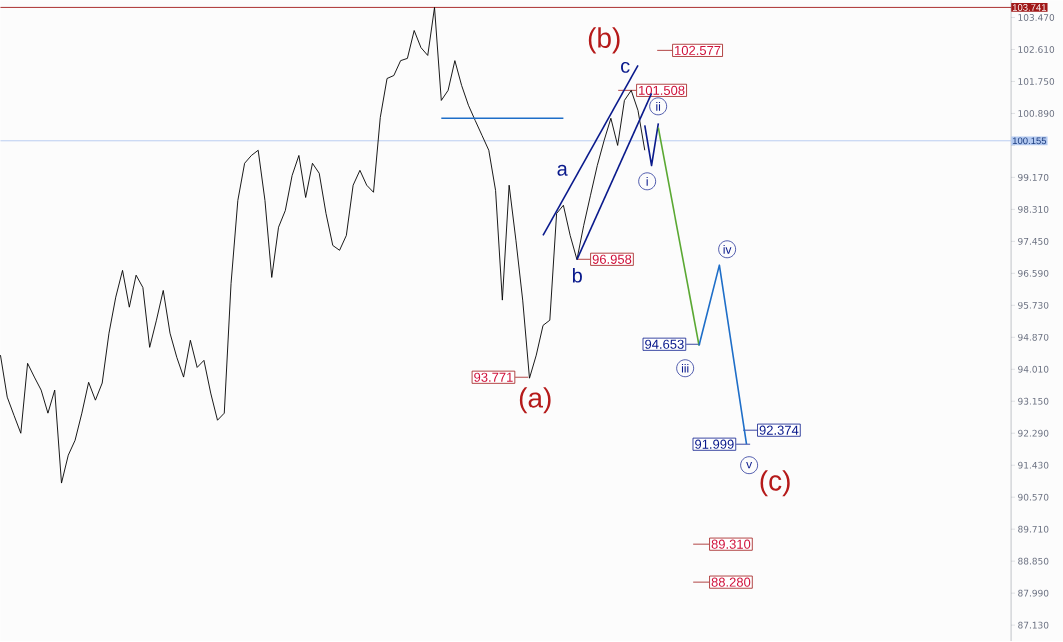  What do you see at coordinates (1033, 337) in the screenshot?
I see `y-tick-label: 94.870` at bounding box center [1033, 337].